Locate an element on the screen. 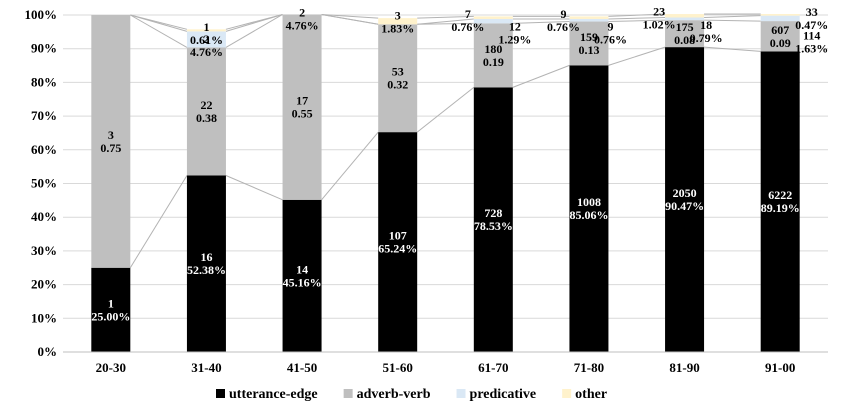 The image size is (841, 409). data-label: 1.63% is located at coordinates (811, 48).